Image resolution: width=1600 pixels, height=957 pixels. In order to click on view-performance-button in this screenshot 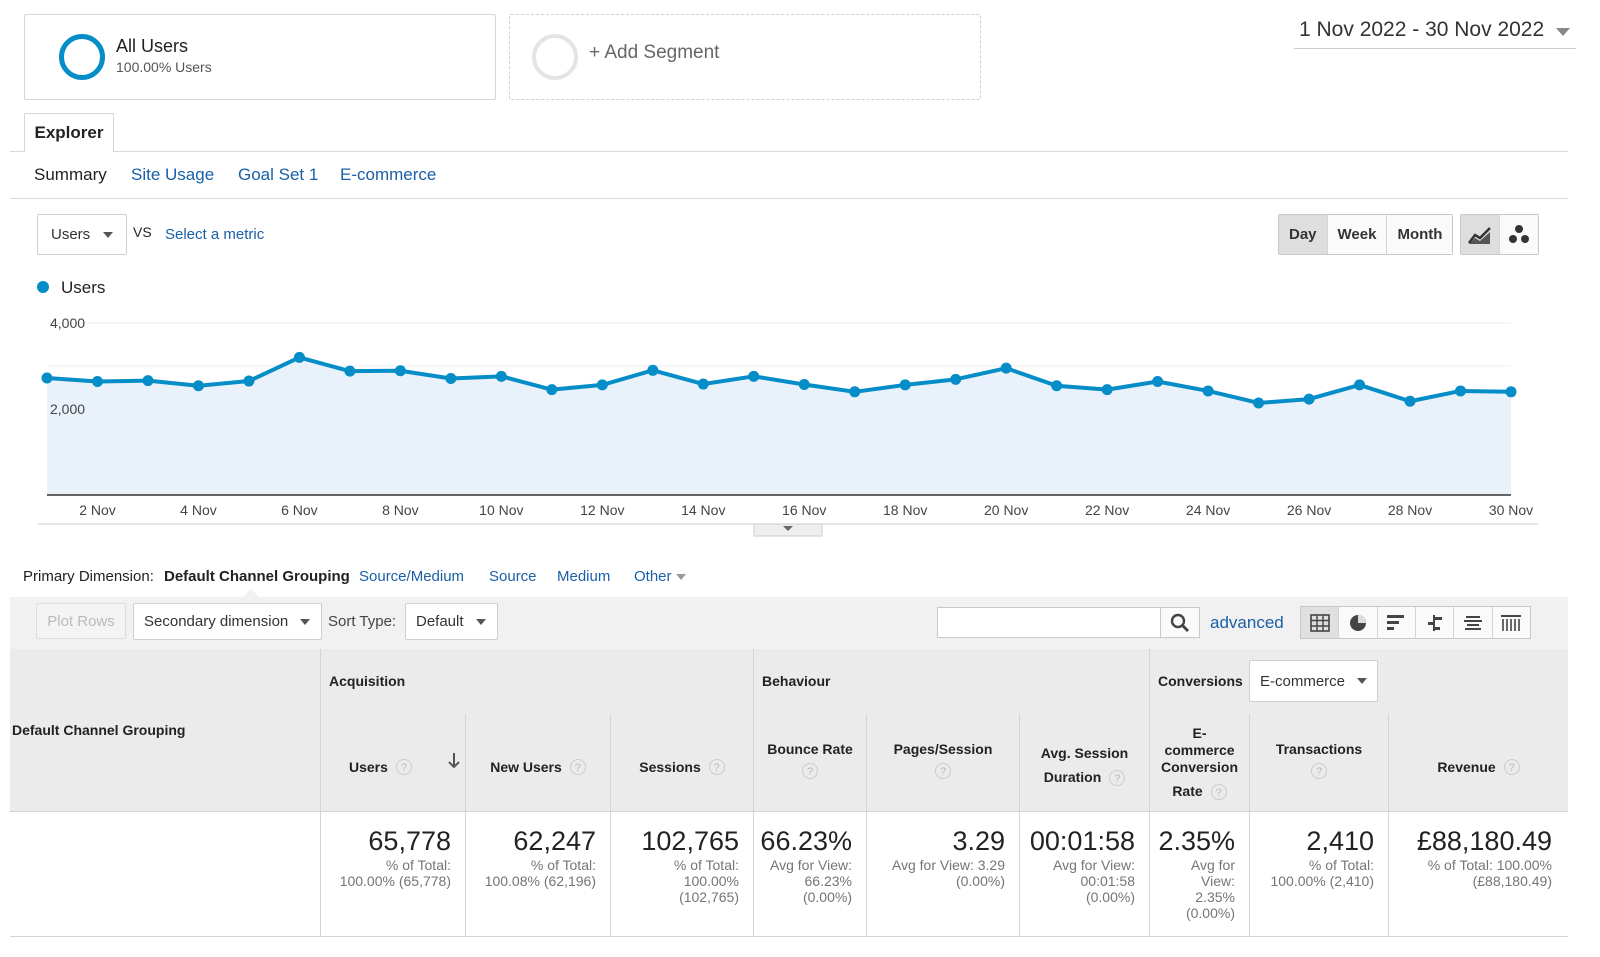, I will do `click(1397, 622)`.